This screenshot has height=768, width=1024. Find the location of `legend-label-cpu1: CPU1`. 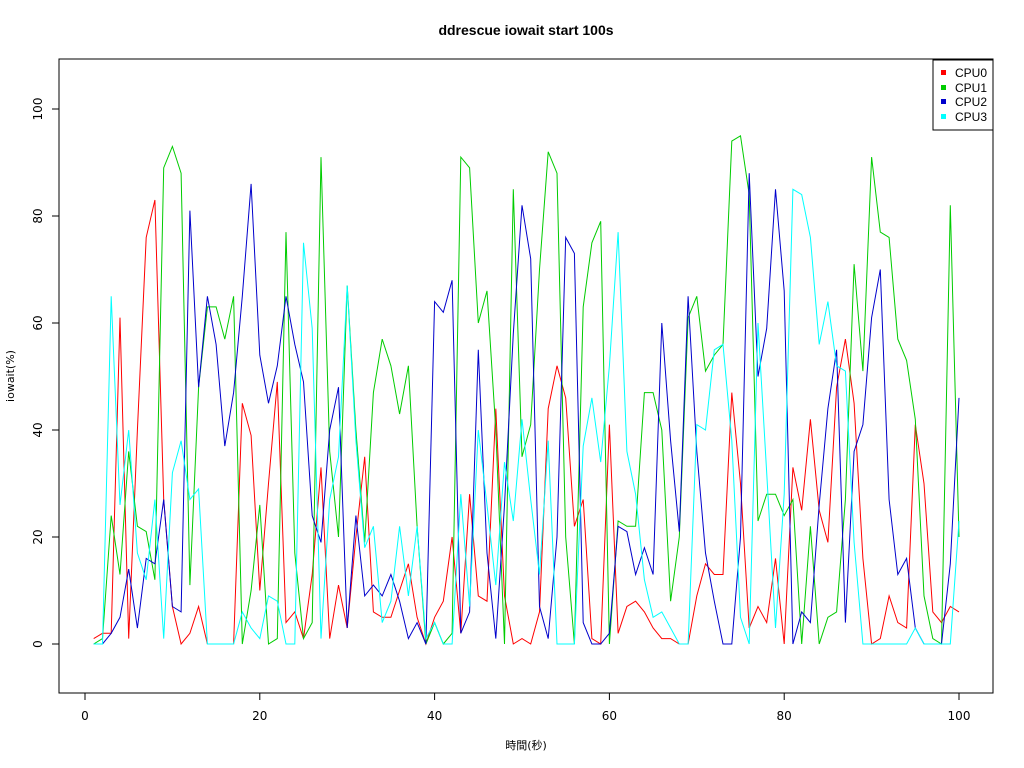

legend-label-cpu1: CPU1 is located at coordinates (971, 88).